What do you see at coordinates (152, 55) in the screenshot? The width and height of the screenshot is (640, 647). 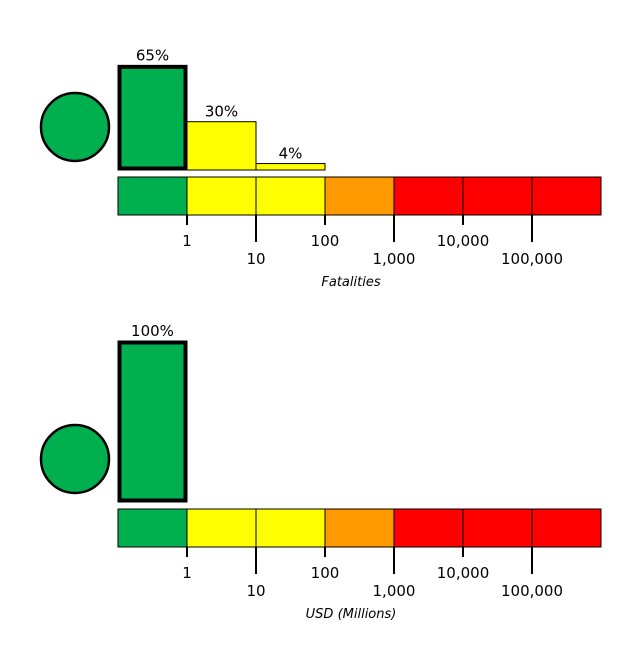 I see `bar-value-label: 65%` at bounding box center [152, 55].